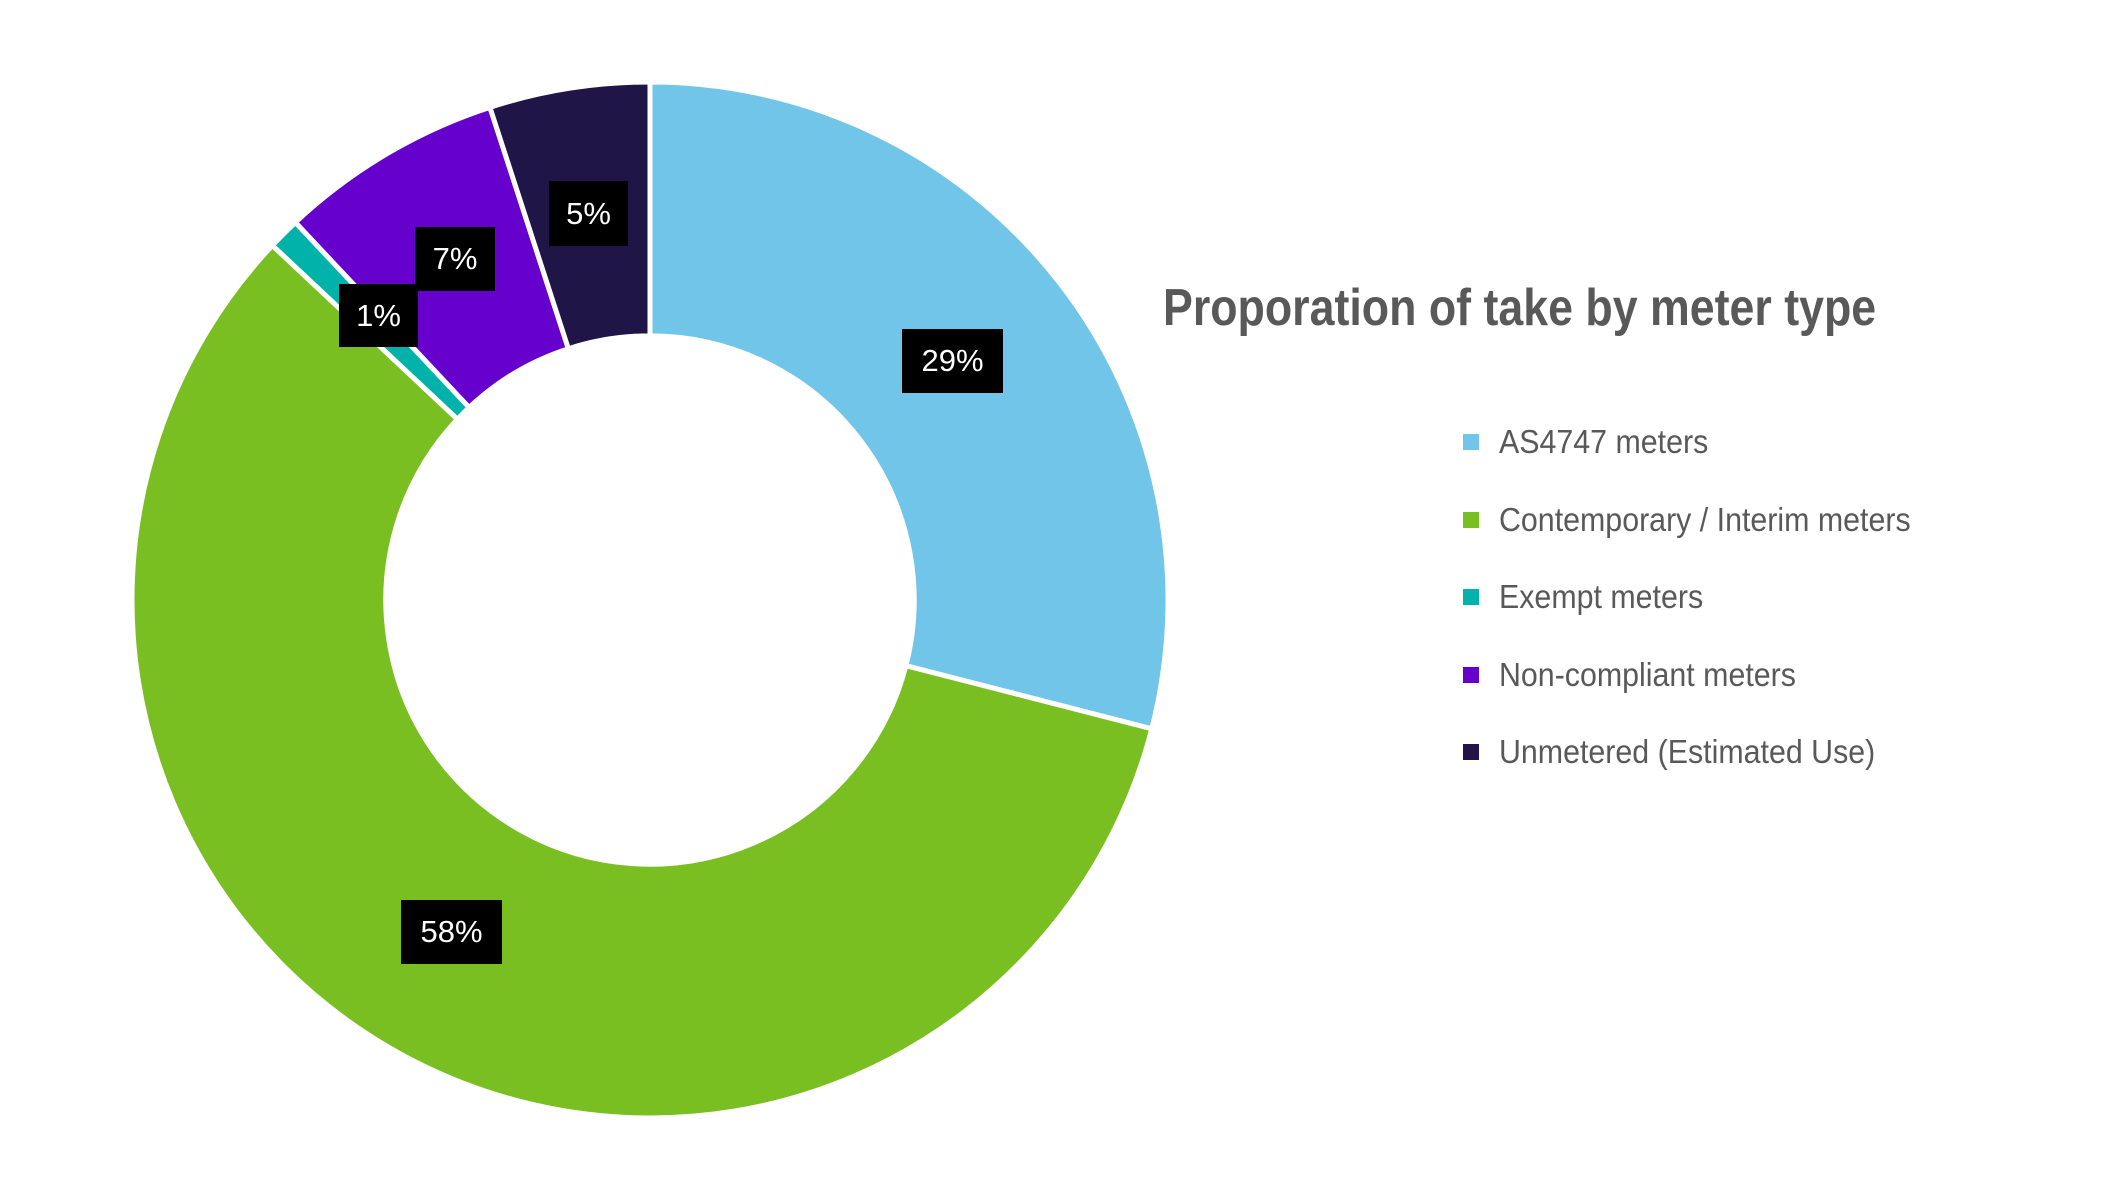  I want to click on legend-label: Unmetered (Estimated Use), so click(1687, 751).